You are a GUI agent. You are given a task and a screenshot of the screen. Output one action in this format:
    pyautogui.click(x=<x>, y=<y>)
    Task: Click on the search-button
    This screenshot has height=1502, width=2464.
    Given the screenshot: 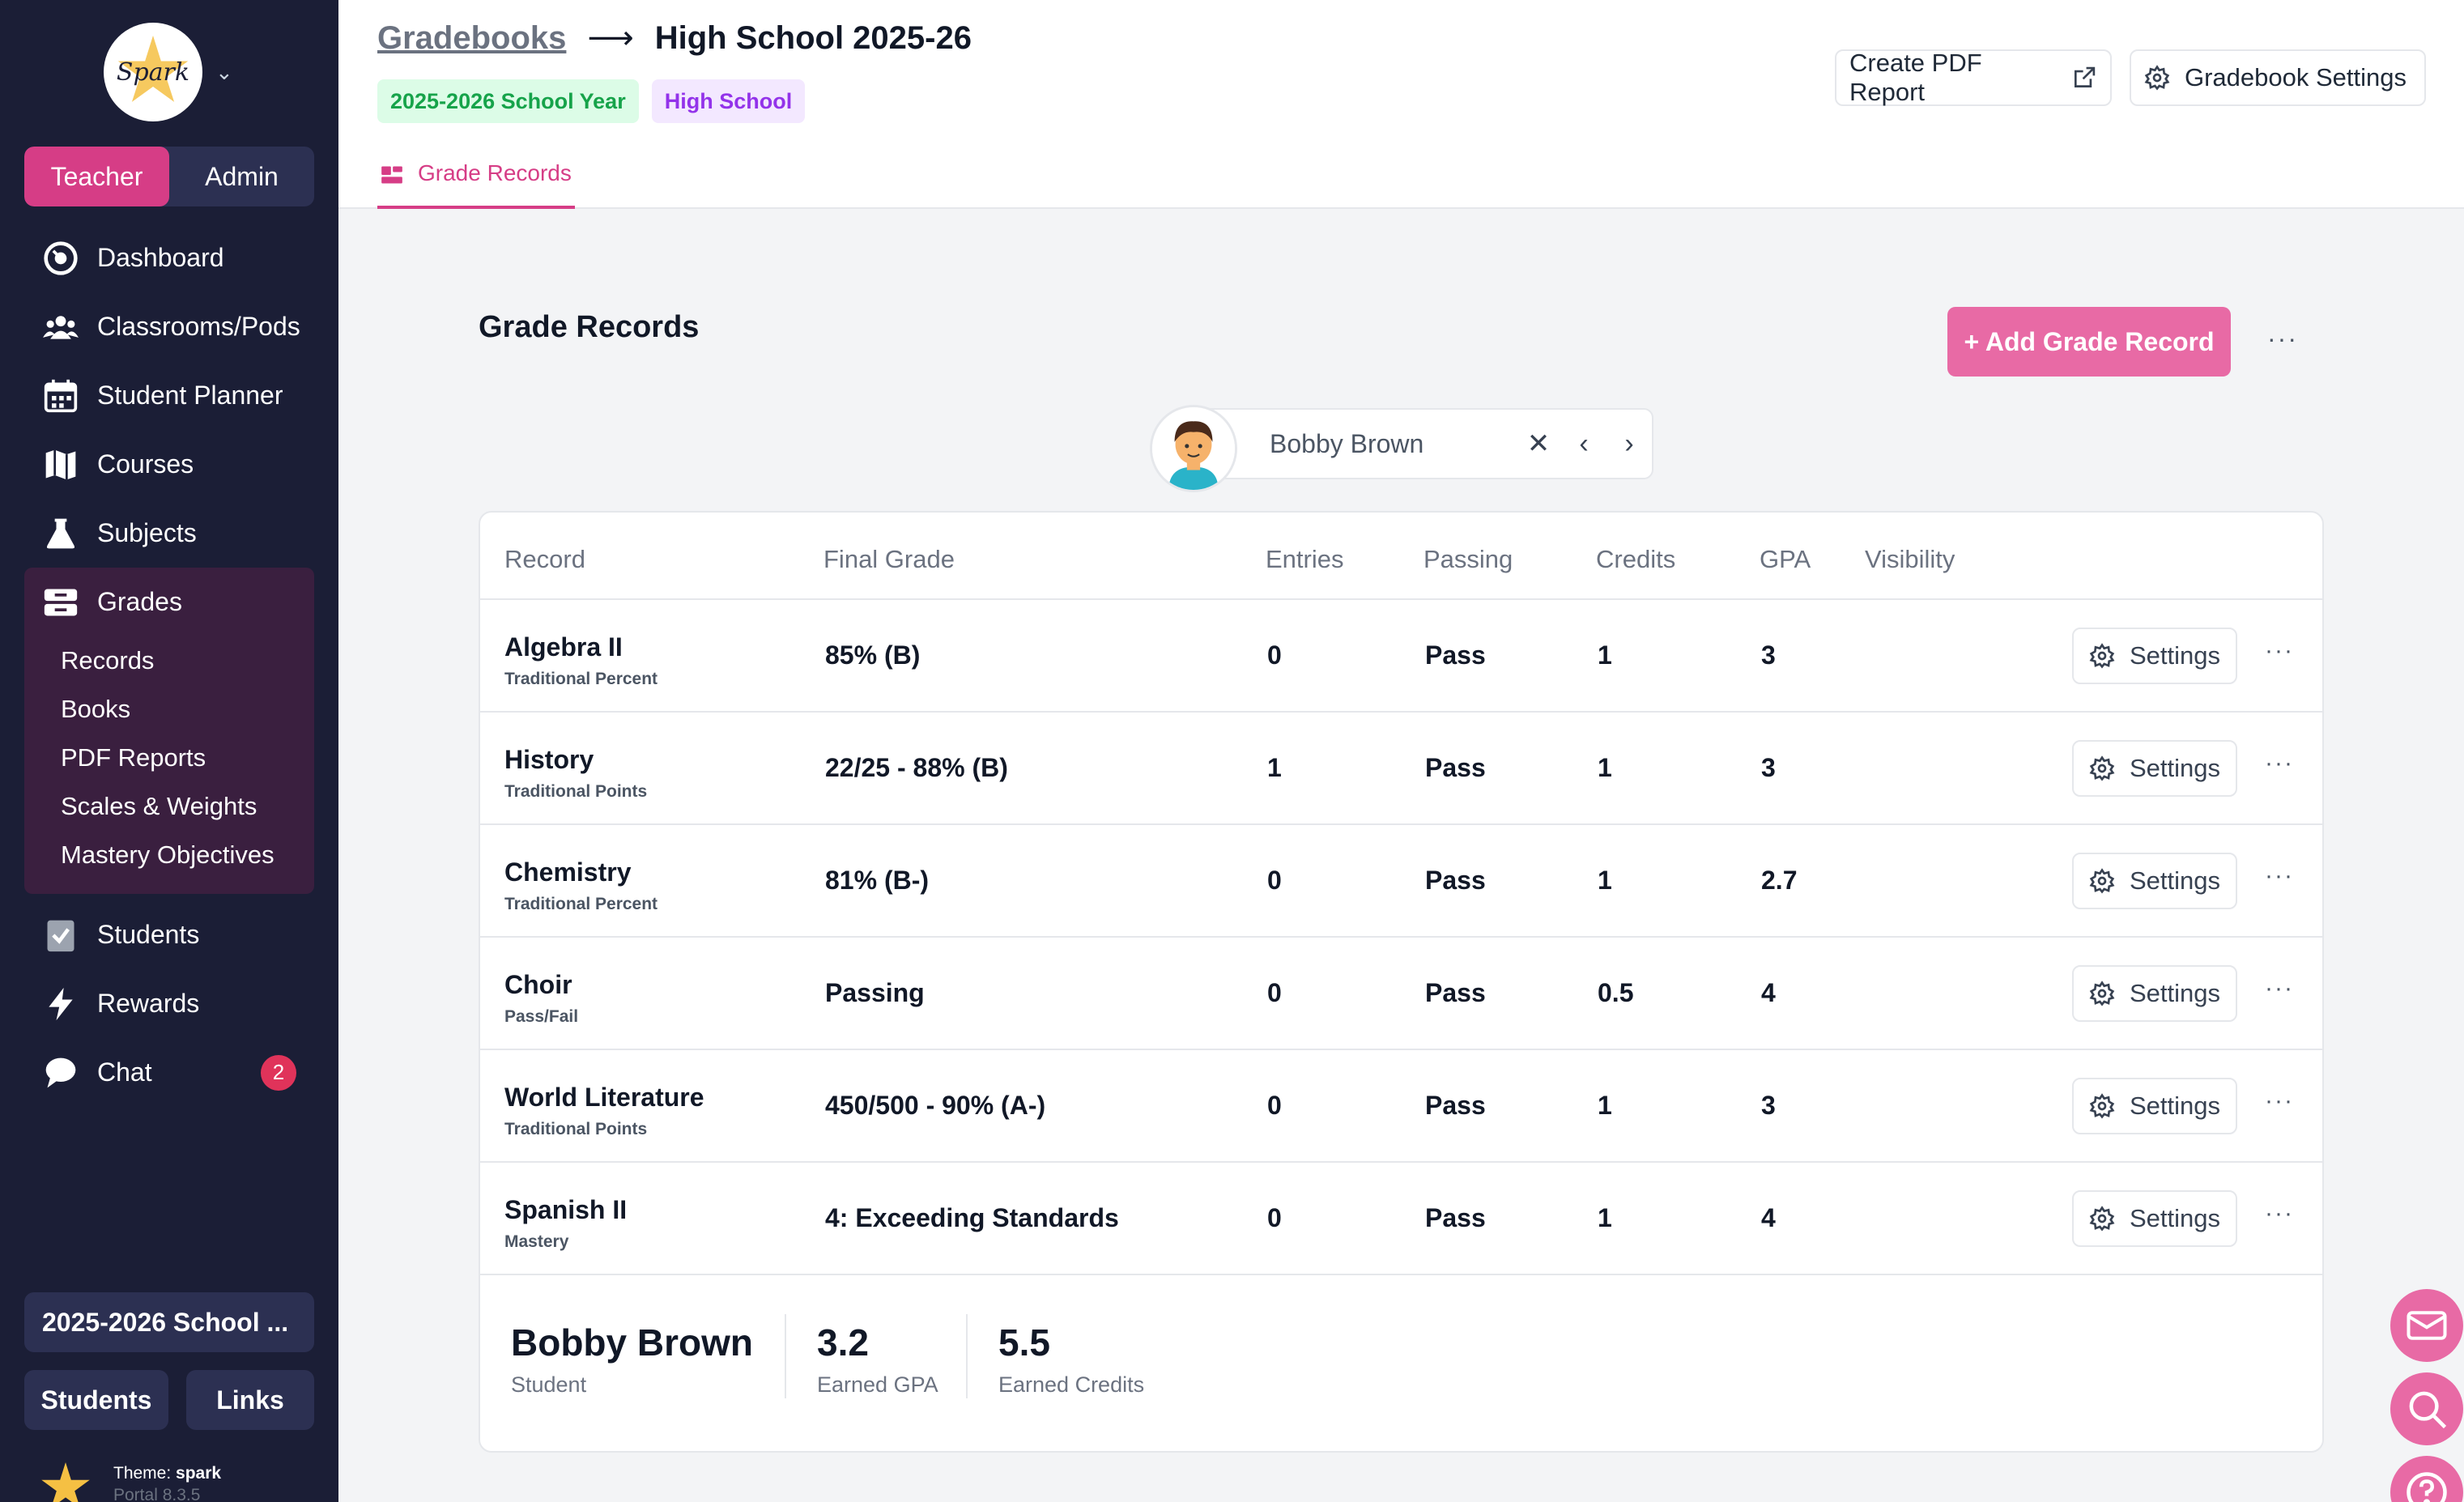 What is the action you would take?
    pyautogui.click(x=2426, y=1408)
    